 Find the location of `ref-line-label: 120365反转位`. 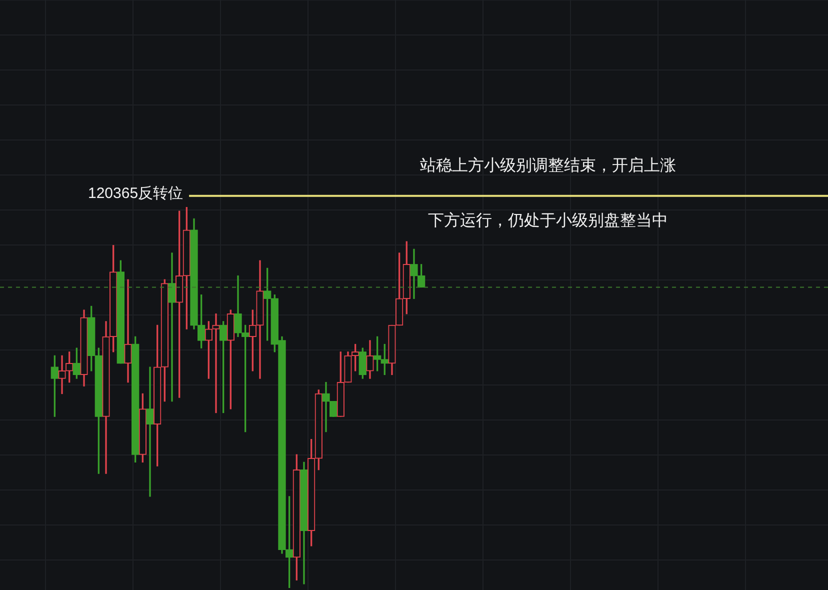

ref-line-label: 120365反转位 is located at coordinates (136, 193).